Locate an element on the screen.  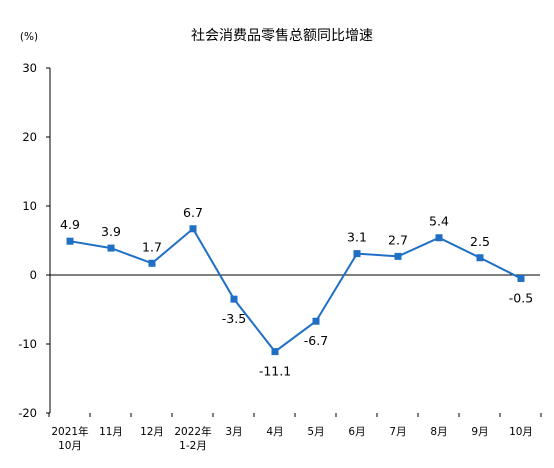
x-tick-label: 8月 is located at coordinates (438, 432).